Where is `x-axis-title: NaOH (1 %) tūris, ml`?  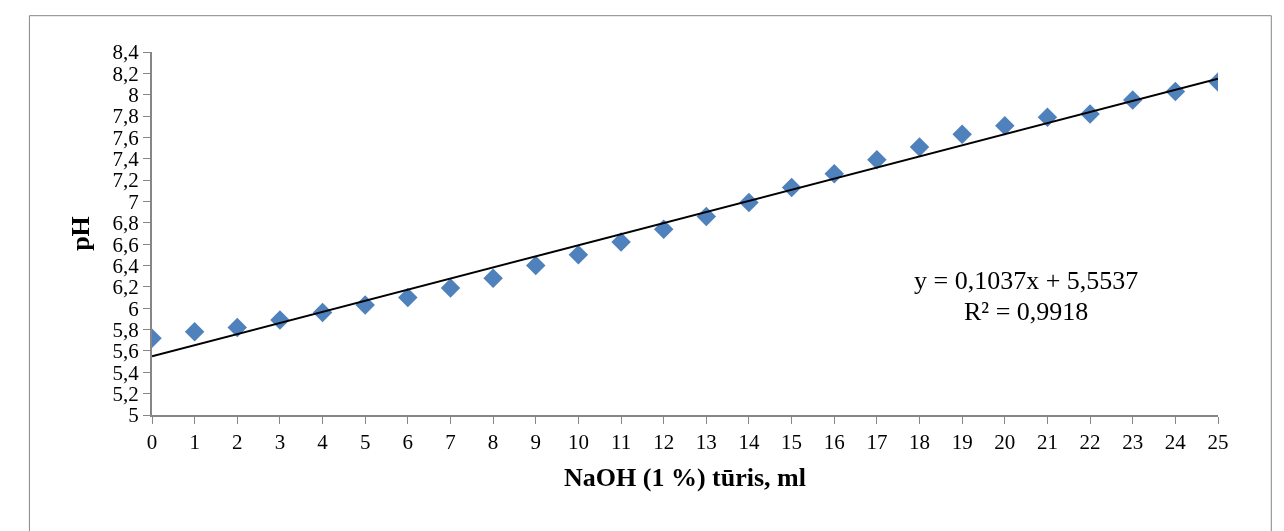
x-axis-title: NaOH (1 %) tūris, ml is located at coordinates (685, 478).